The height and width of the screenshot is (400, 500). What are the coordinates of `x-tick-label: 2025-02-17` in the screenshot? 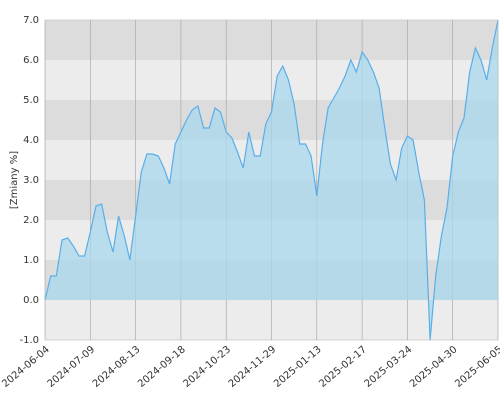 It's located at (343, 367).